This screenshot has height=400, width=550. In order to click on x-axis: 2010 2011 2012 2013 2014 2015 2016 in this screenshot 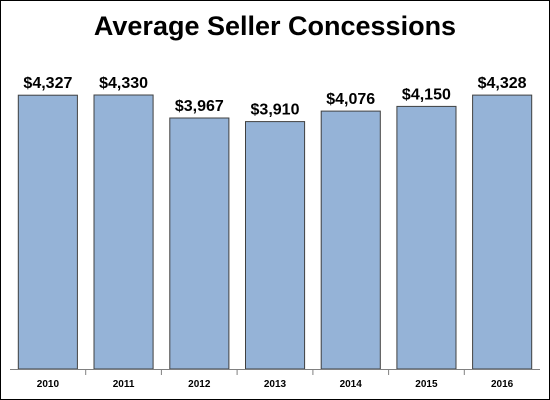, I will do `click(275, 379)`.